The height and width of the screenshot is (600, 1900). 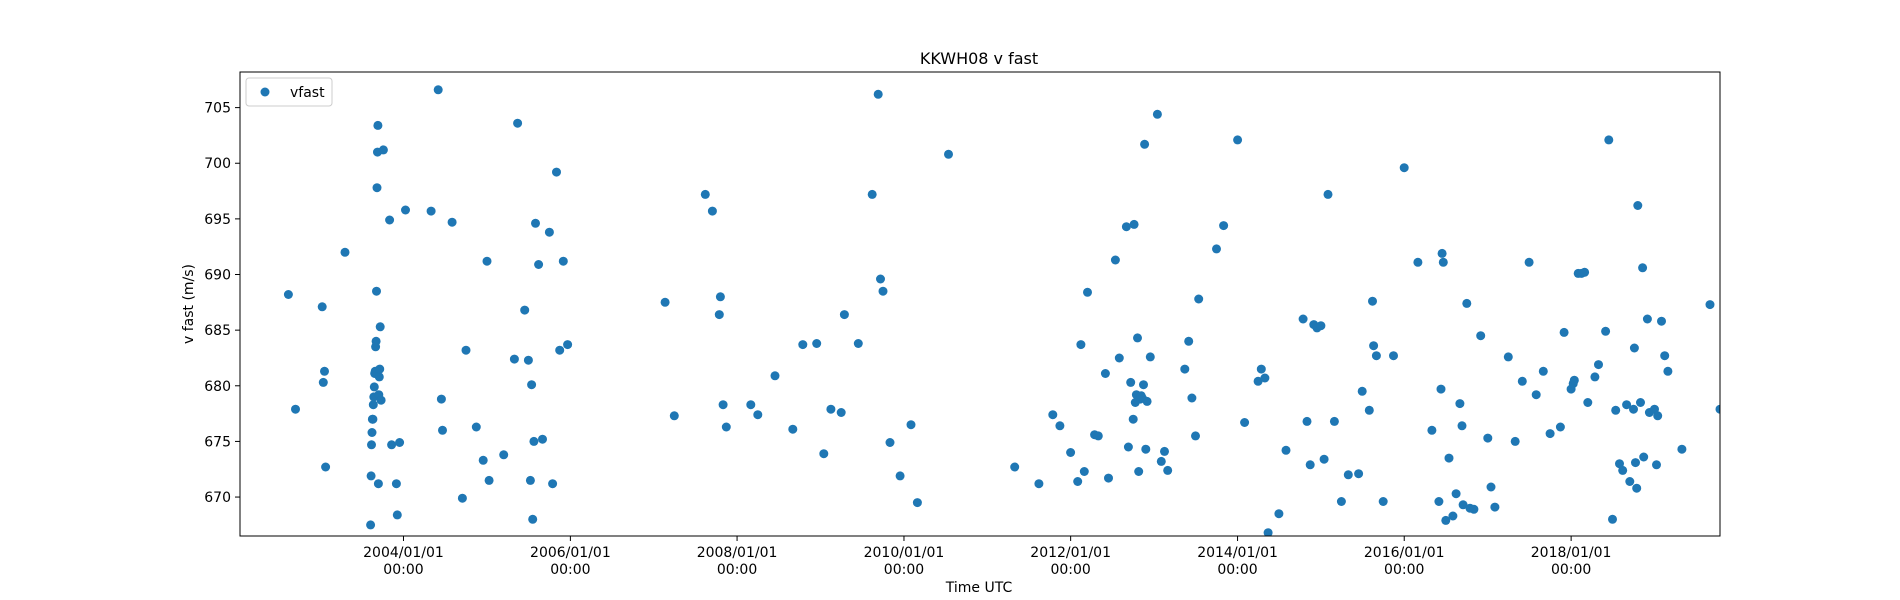 What do you see at coordinates (1070, 553) in the screenshot?
I see `x-tick-label: 2012/01/01` at bounding box center [1070, 553].